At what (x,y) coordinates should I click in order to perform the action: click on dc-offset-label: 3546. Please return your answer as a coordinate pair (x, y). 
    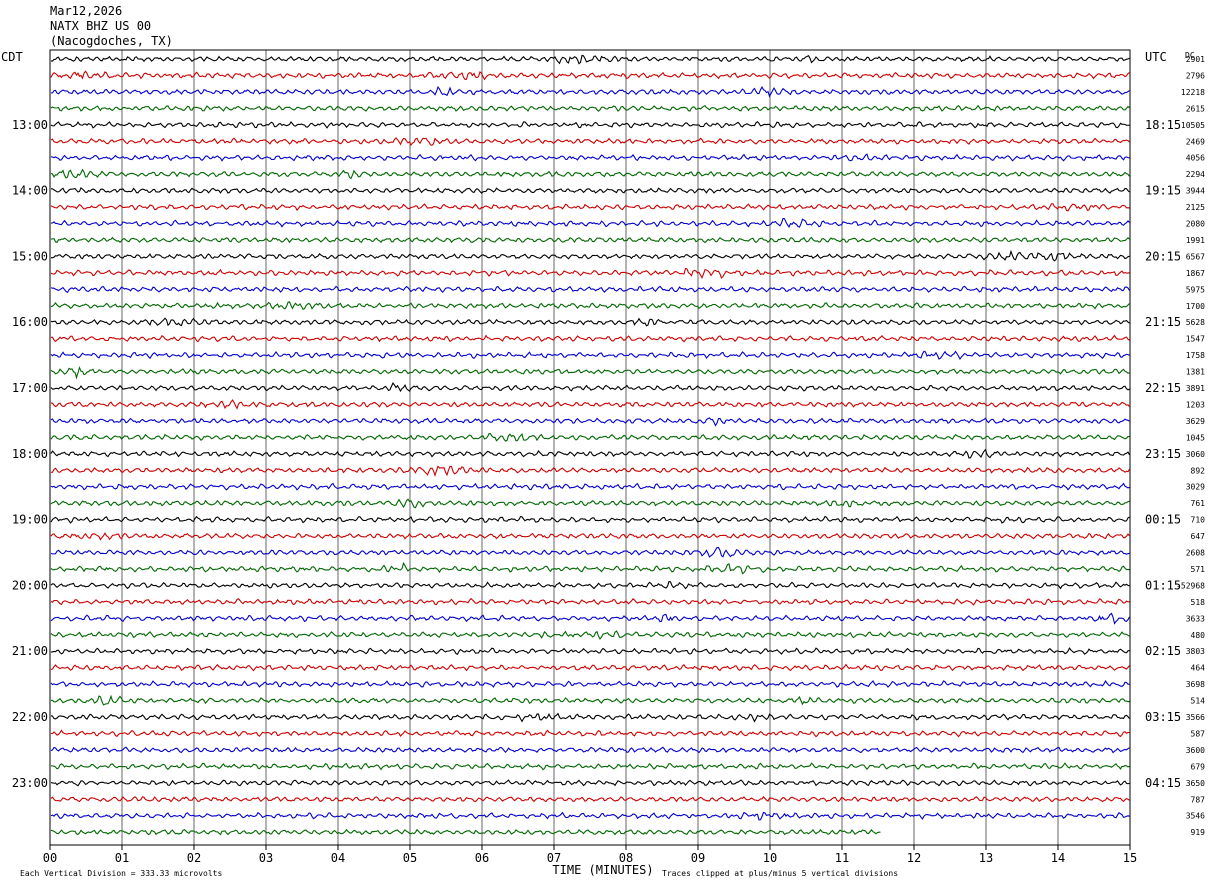
    Looking at the image, I should click on (1195, 816).